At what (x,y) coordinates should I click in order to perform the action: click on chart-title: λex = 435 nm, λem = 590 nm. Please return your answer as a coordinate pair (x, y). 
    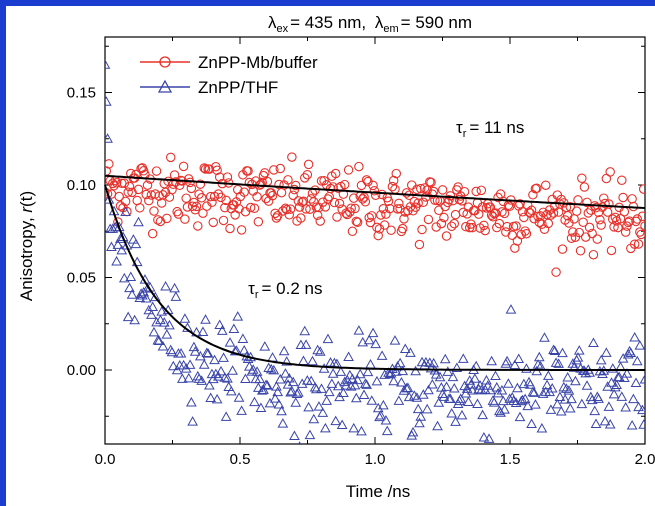
    Looking at the image, I should click on (370, 24).